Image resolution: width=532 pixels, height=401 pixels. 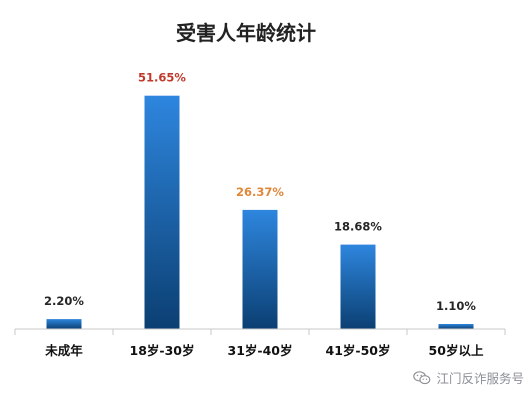 What do you see at coordinates (162, 78) in the screenshot?
I see `data-label-2: 51.65%` at bounding box center [162, 78].